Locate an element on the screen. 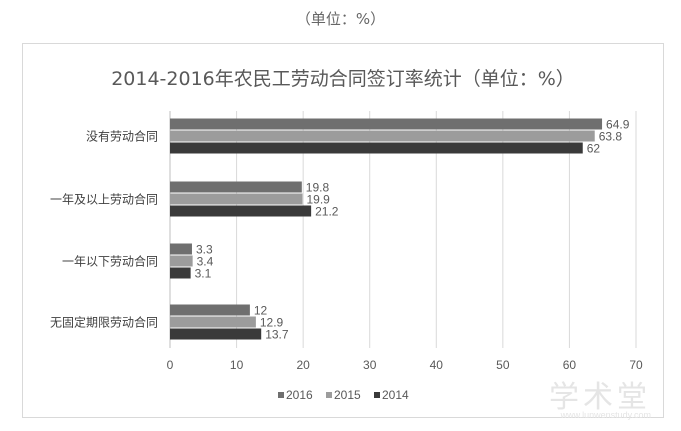  x-tick-label: 60 is located at coordinates (570, 365).